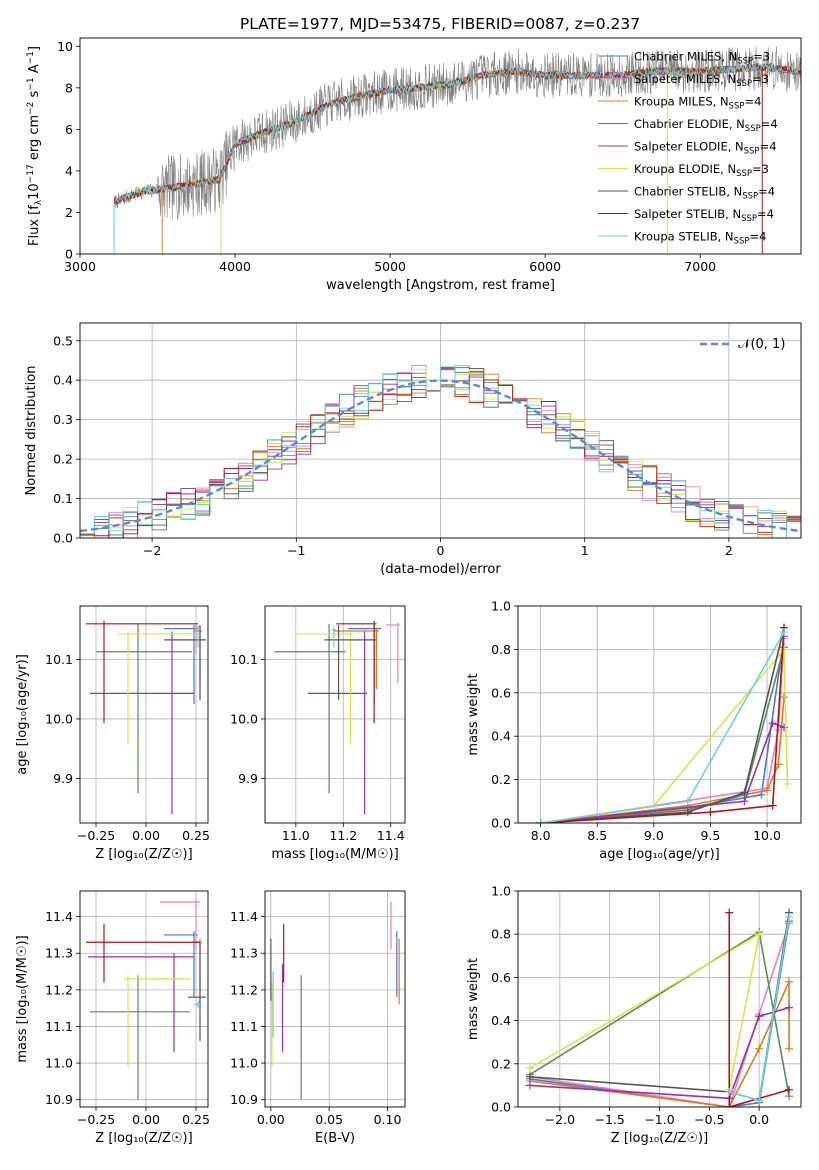  What do you see at coordinates (440, 456) in the screenshot?
I see `gaussian-curve` at bounding box center [440, 456].